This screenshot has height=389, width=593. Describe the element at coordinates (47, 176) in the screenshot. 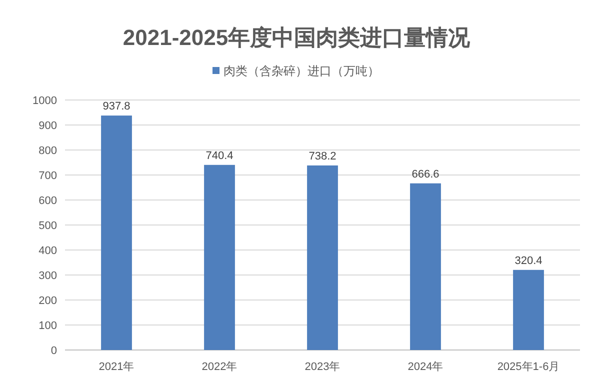

I see `y-tick-label: 700` at that location.